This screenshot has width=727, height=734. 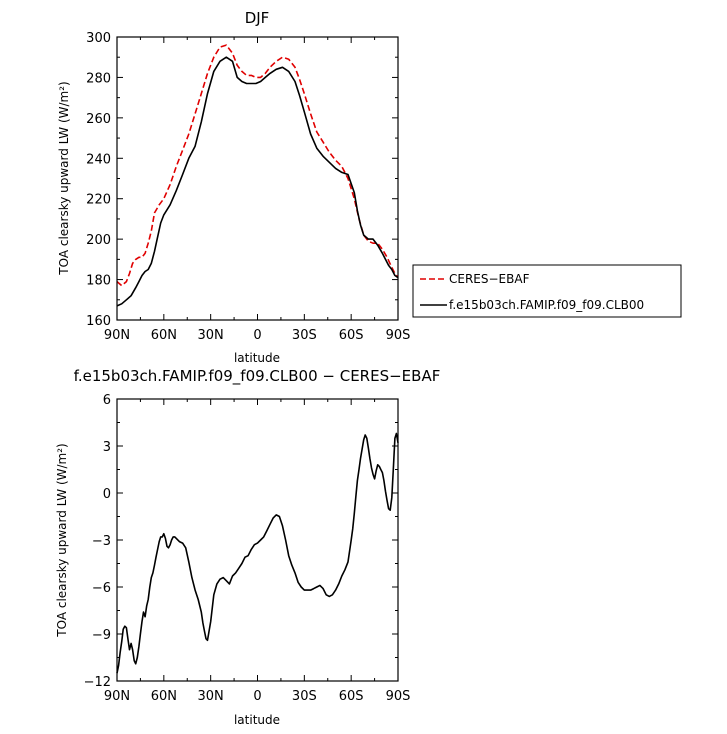 What do you see at coordinates (98, 321) in the screenshot?
I see `y-tick-label: 160` at bounding box center [98, 321].